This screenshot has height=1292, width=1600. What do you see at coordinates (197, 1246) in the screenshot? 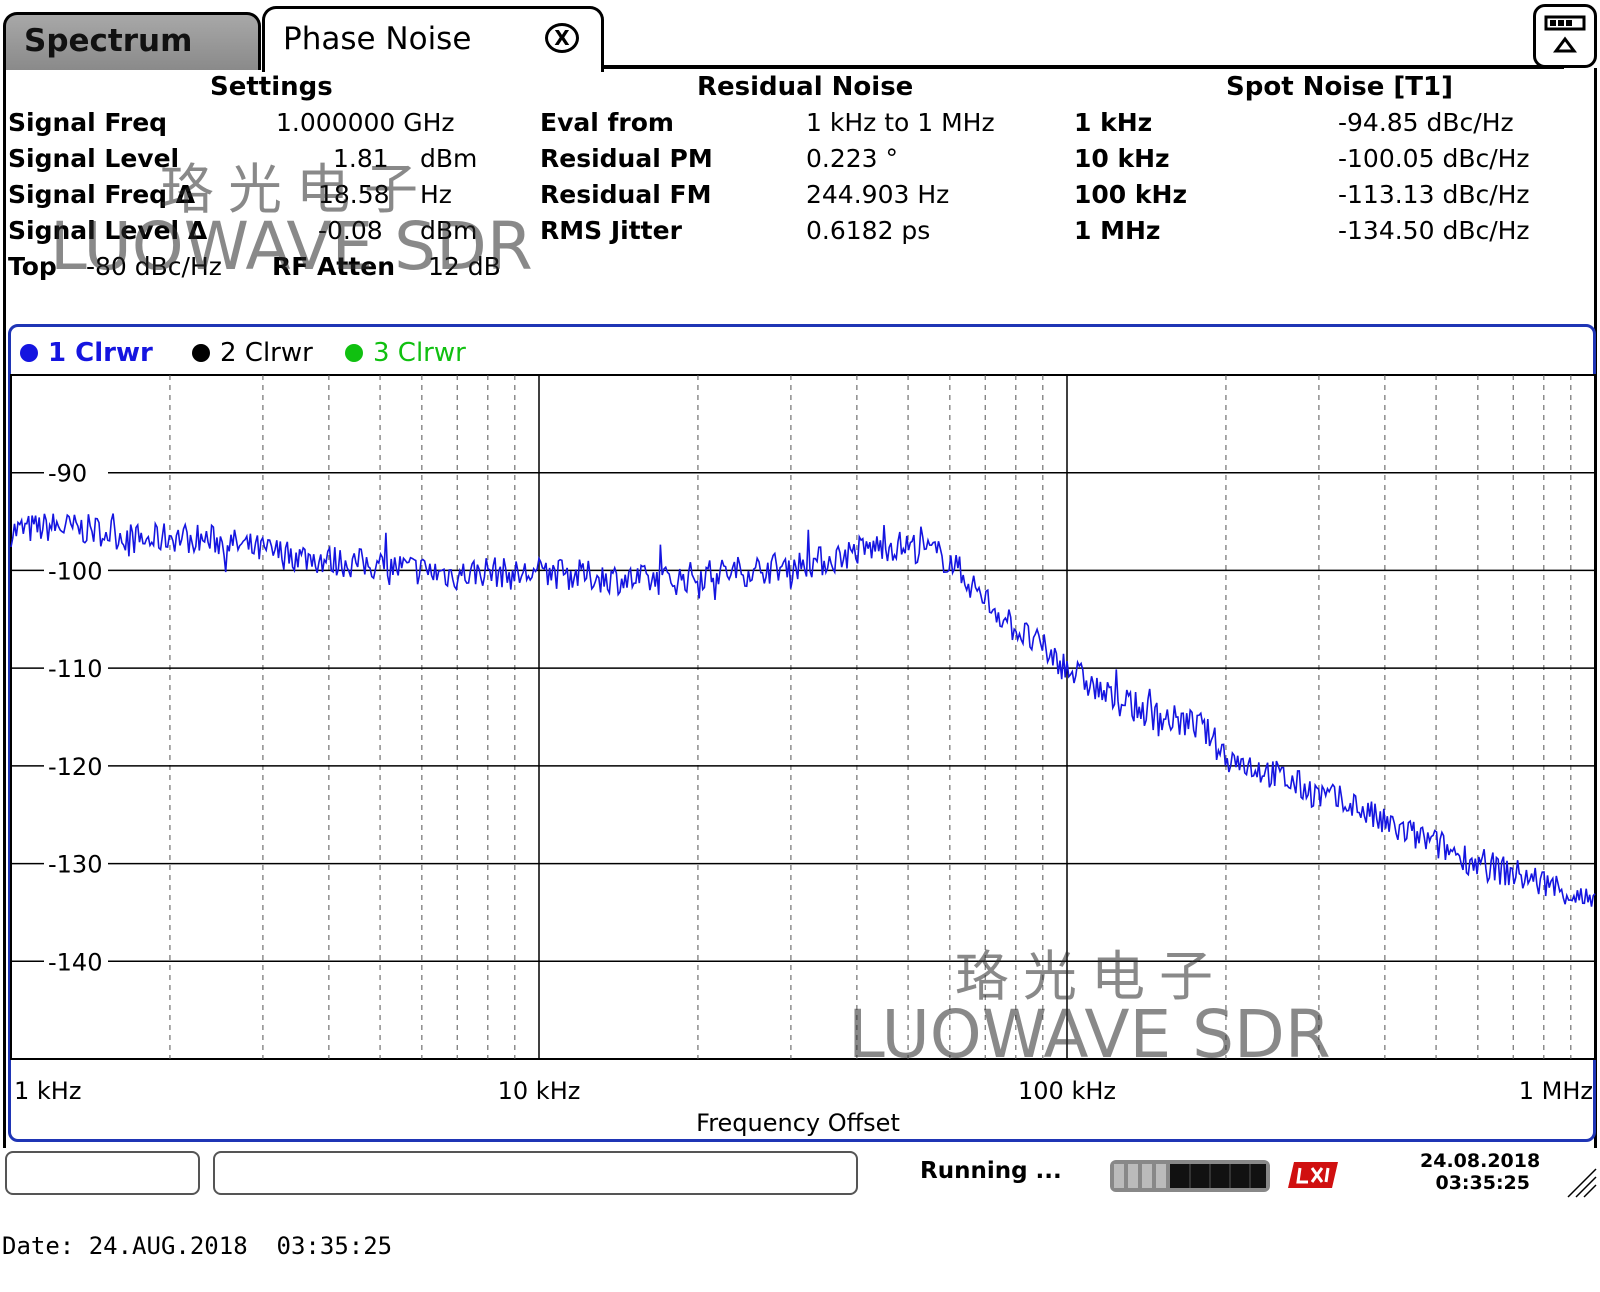
I see `footer-date: Date: 24.AUG.2018 03:35:25` at bounding box center [197, 1246].